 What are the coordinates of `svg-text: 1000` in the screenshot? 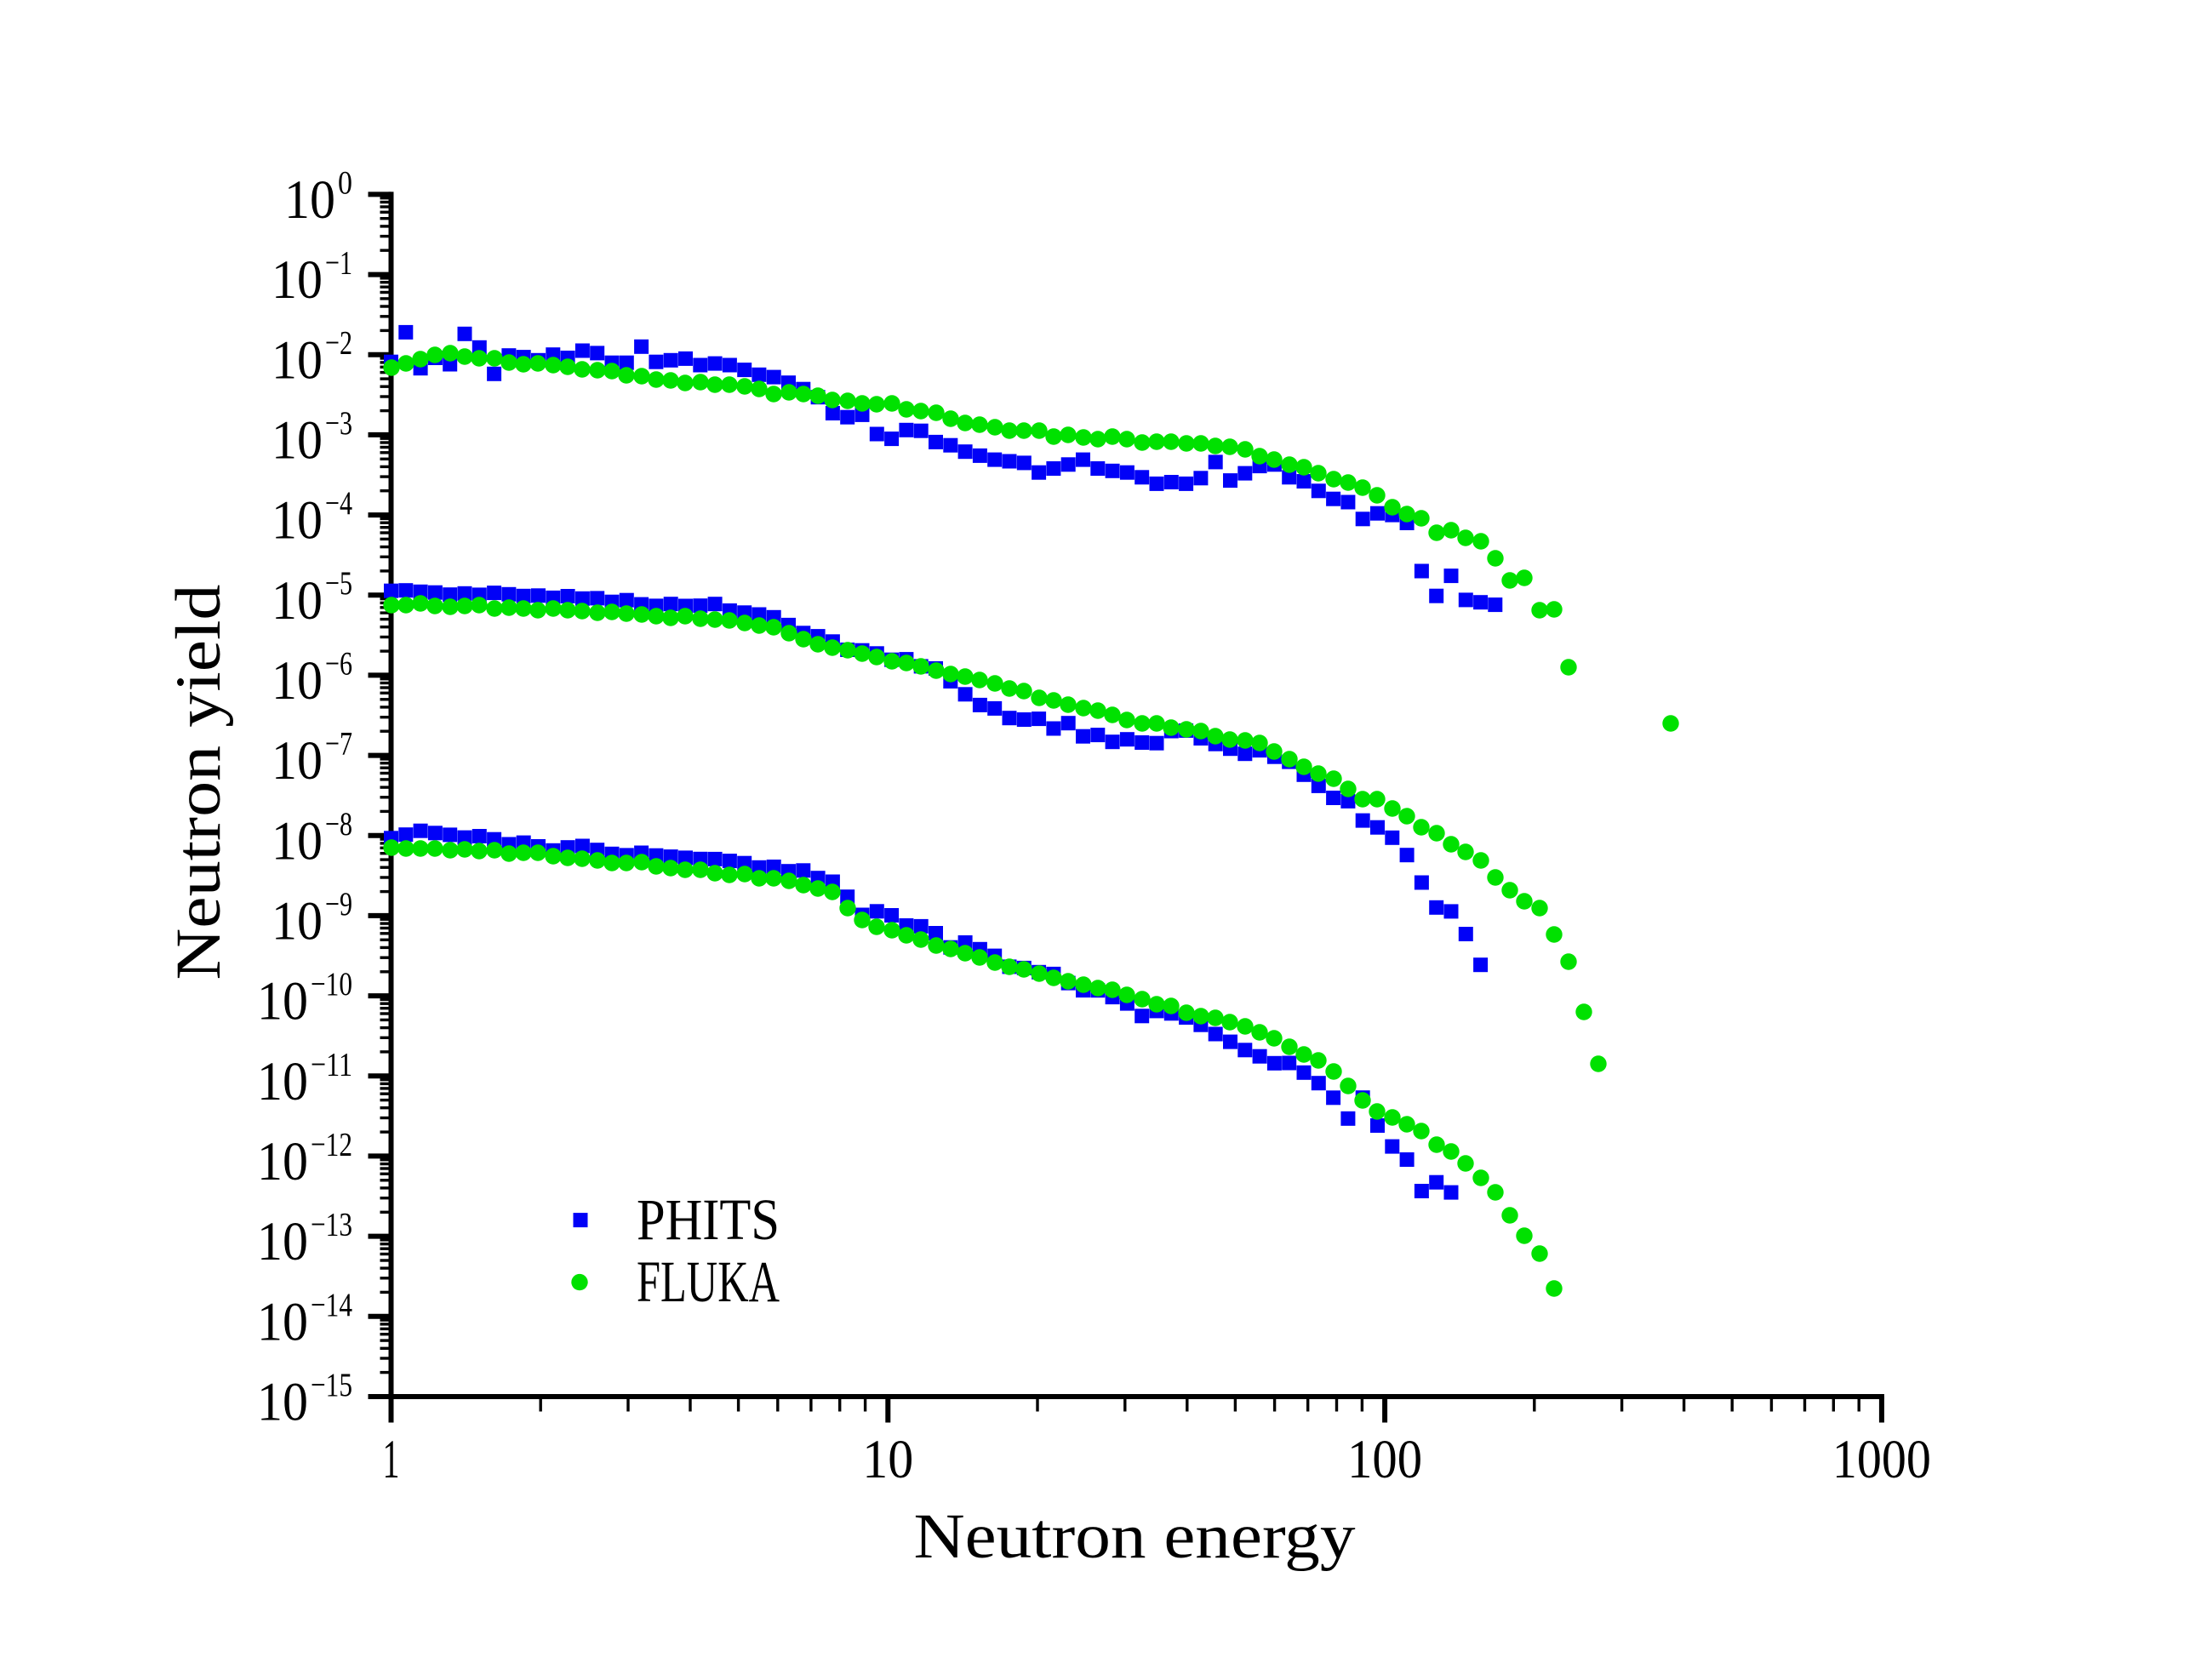 It's located at (1881, 1460).